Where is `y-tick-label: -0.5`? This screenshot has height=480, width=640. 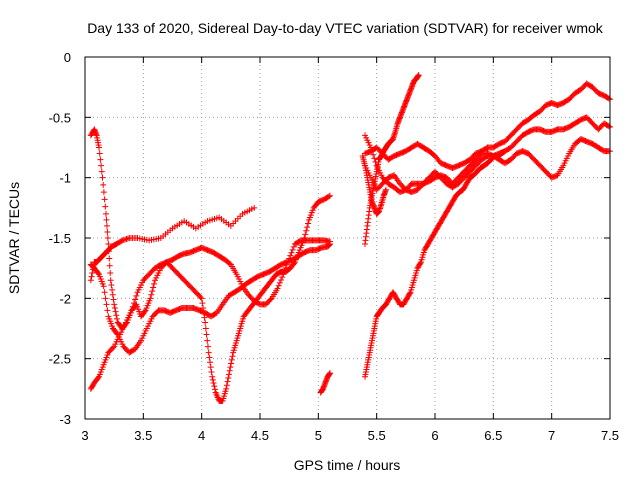 y-tick-label: -0.5 is located at coordinates (60, 117).